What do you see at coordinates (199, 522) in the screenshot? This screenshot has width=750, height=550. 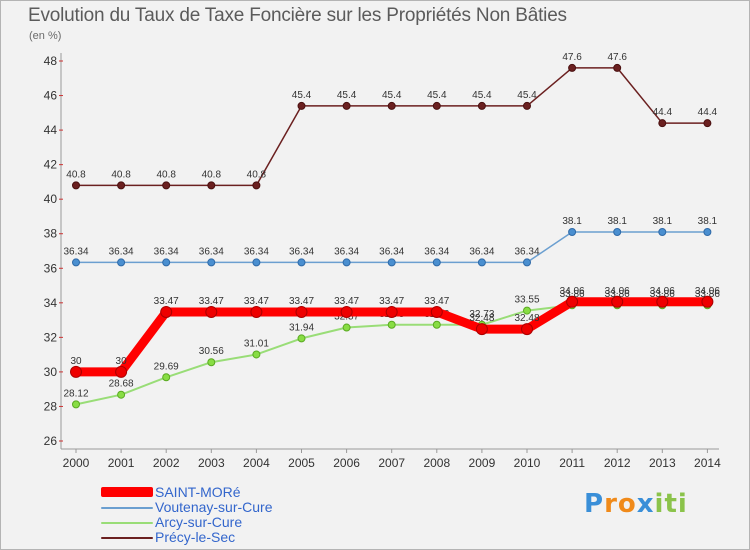 I see `legend-label-arcy: Arcy-sur-Cure` at bounding box center [199, 522].